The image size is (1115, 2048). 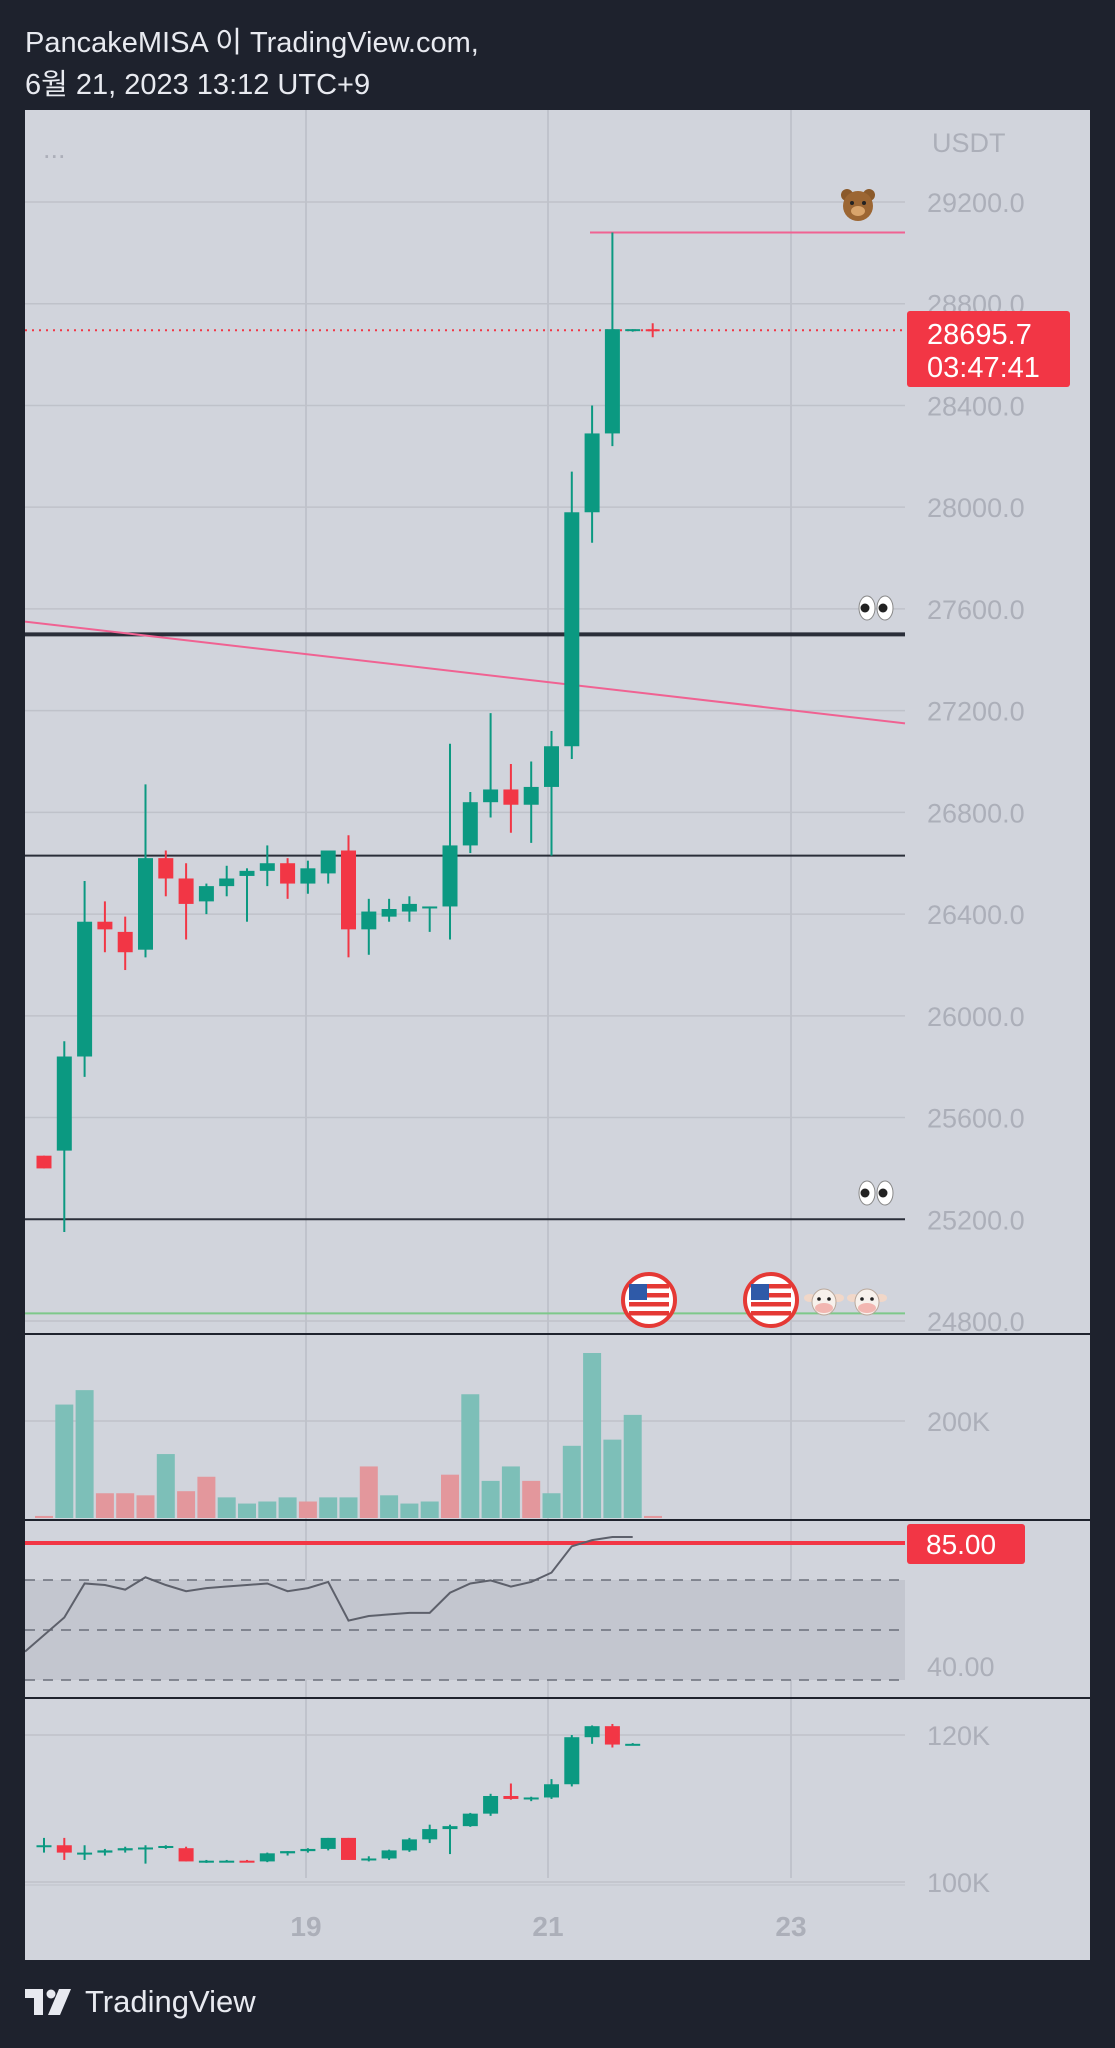 What do you see at coordinates (329, 1594) in the screenshot?
I see `oscillator-line` at bounding box center [329, 1594].